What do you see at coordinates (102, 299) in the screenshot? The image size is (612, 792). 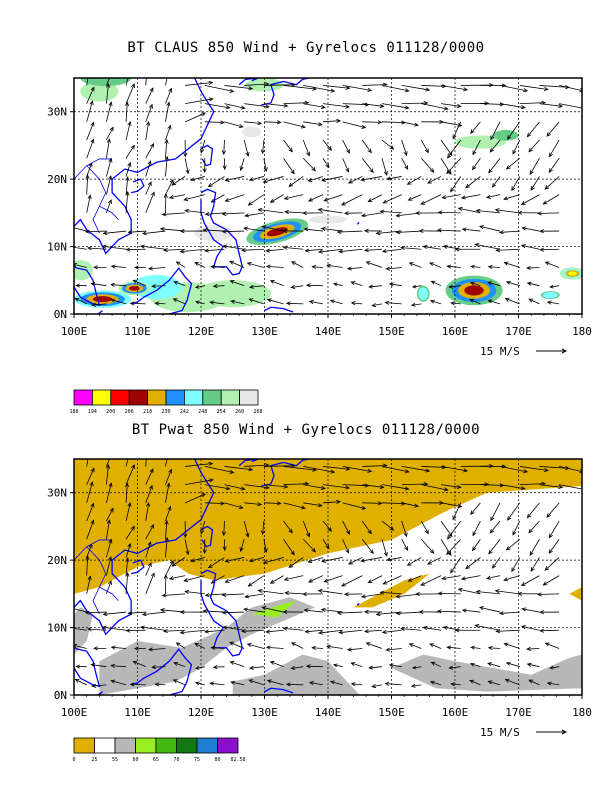 I see `cloud-cluster` at bounding box center [102, 299].